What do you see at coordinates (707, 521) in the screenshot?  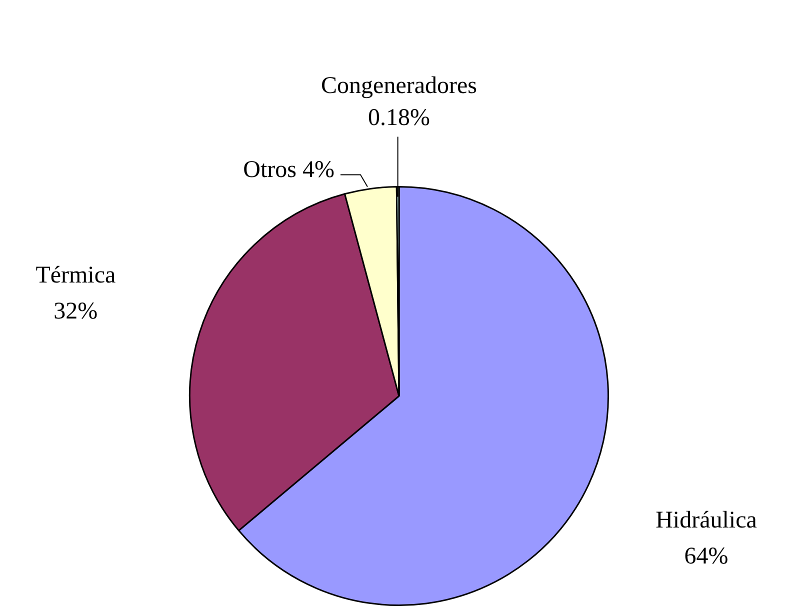 I see `slice-label: Hidráulica` at bounding box center [707, 521].